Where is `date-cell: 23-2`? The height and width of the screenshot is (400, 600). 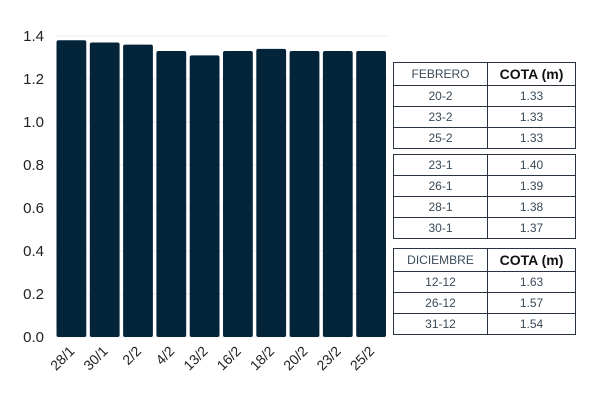
date-cell: 23-2 is located at coordinates (440, 117).